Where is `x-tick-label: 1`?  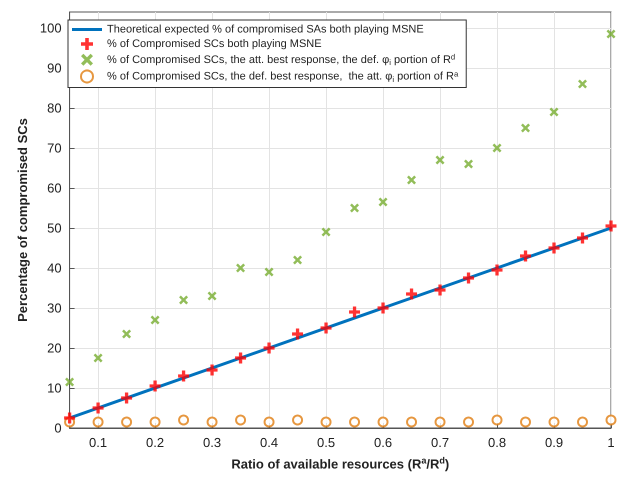 x-tick-label: 1 is located at coordinates (611, 442).